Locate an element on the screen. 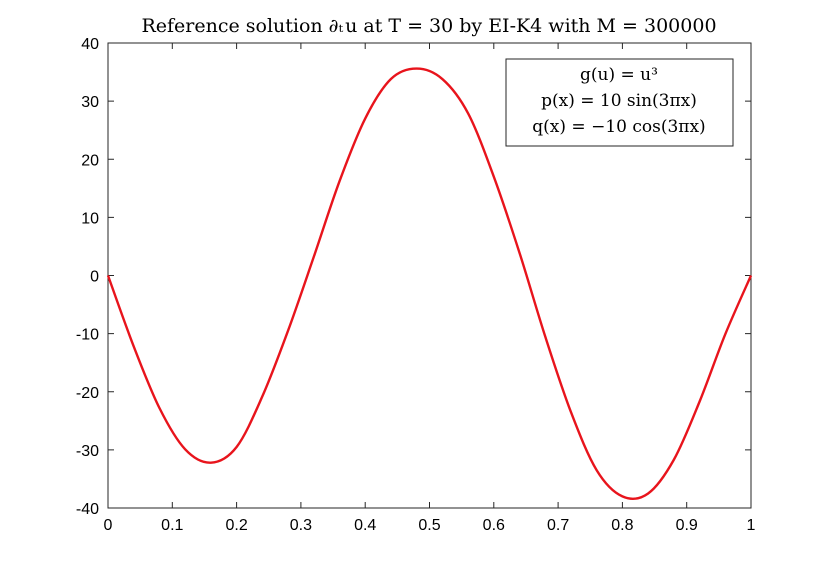 This screenshot has width=830, height=571. legend-box is located at coordinates (619, 102).